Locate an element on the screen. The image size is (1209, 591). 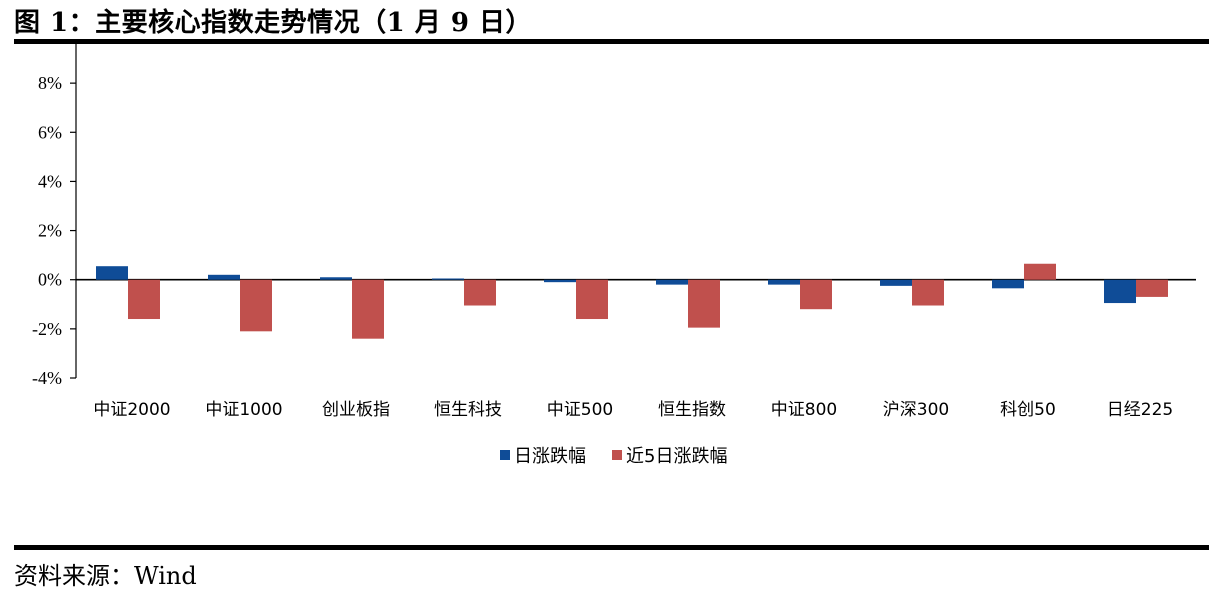
y-tick-label: -2% is located at coordinates (47, 329).